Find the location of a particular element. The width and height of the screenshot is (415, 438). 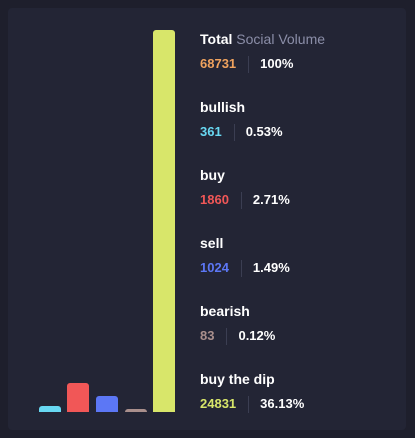

stat-count: 24831 is located at coordinates (218, 403).